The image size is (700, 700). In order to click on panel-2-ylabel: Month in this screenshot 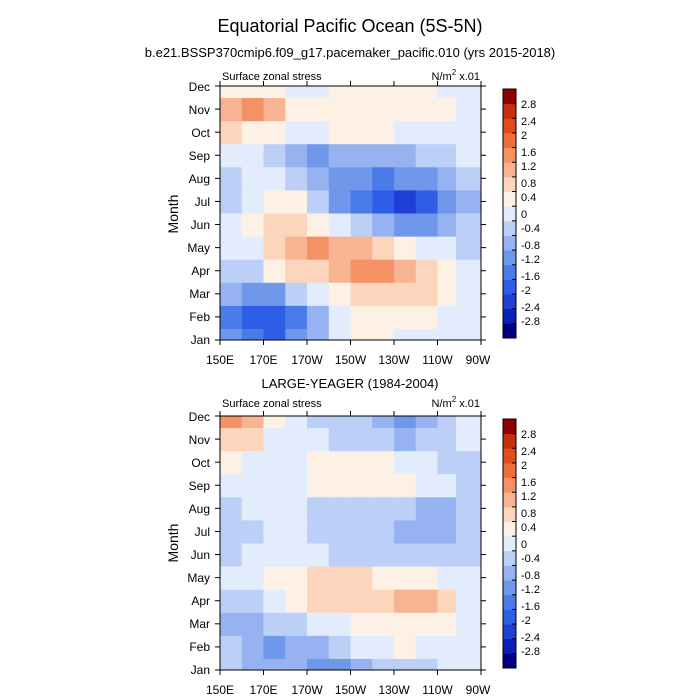, I will do `click(173, 543)`.